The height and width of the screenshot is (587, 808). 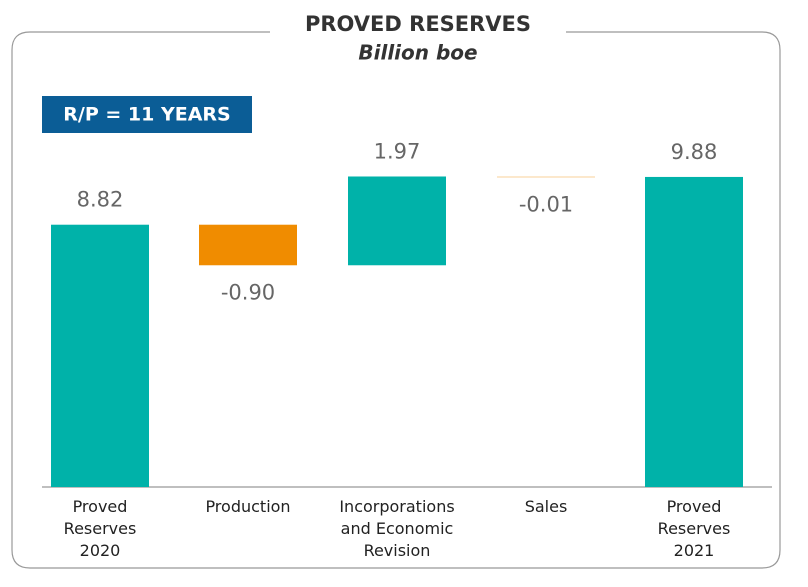 I want to click on x-tick-label: Incorporations and Economic Revision, so click(x=397, y=528).